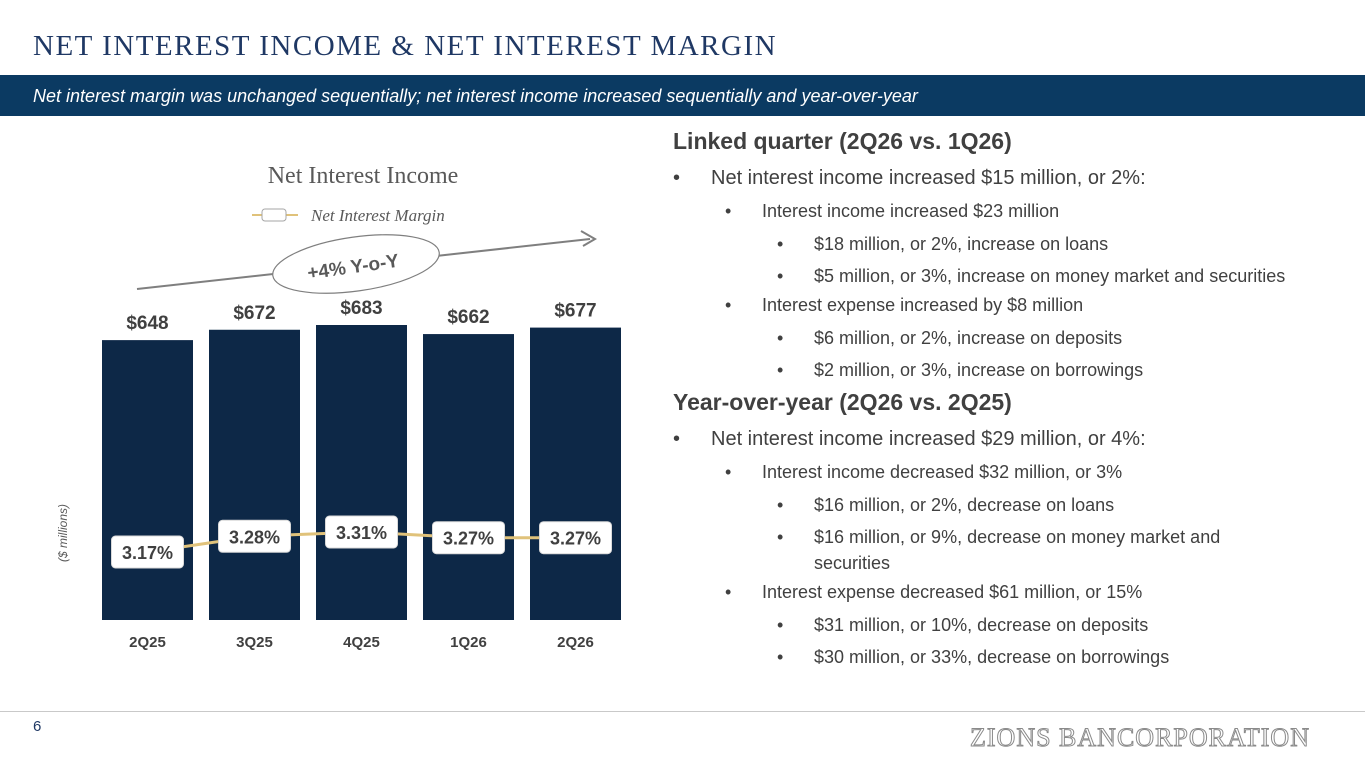  I want to click on footer-divider, so click(682, 711).